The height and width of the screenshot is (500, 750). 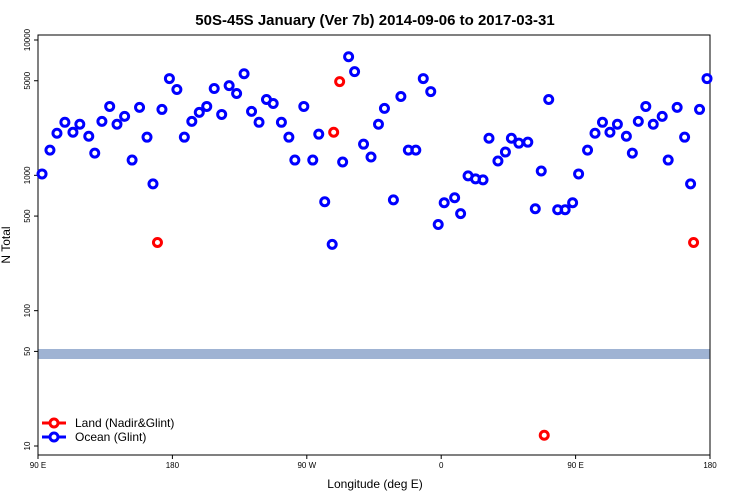 I want to click on y-tick-label: 10000, so click(x=27, y=39).